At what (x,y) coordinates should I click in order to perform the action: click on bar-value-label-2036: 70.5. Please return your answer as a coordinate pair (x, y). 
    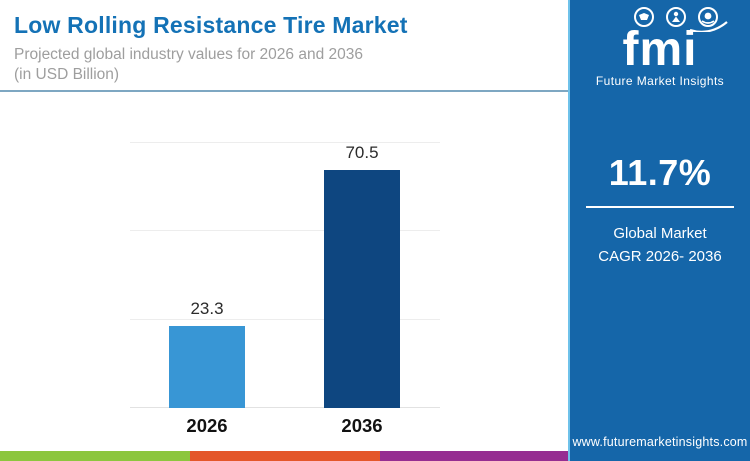
    Looking at the image, I should click on (362, 152).